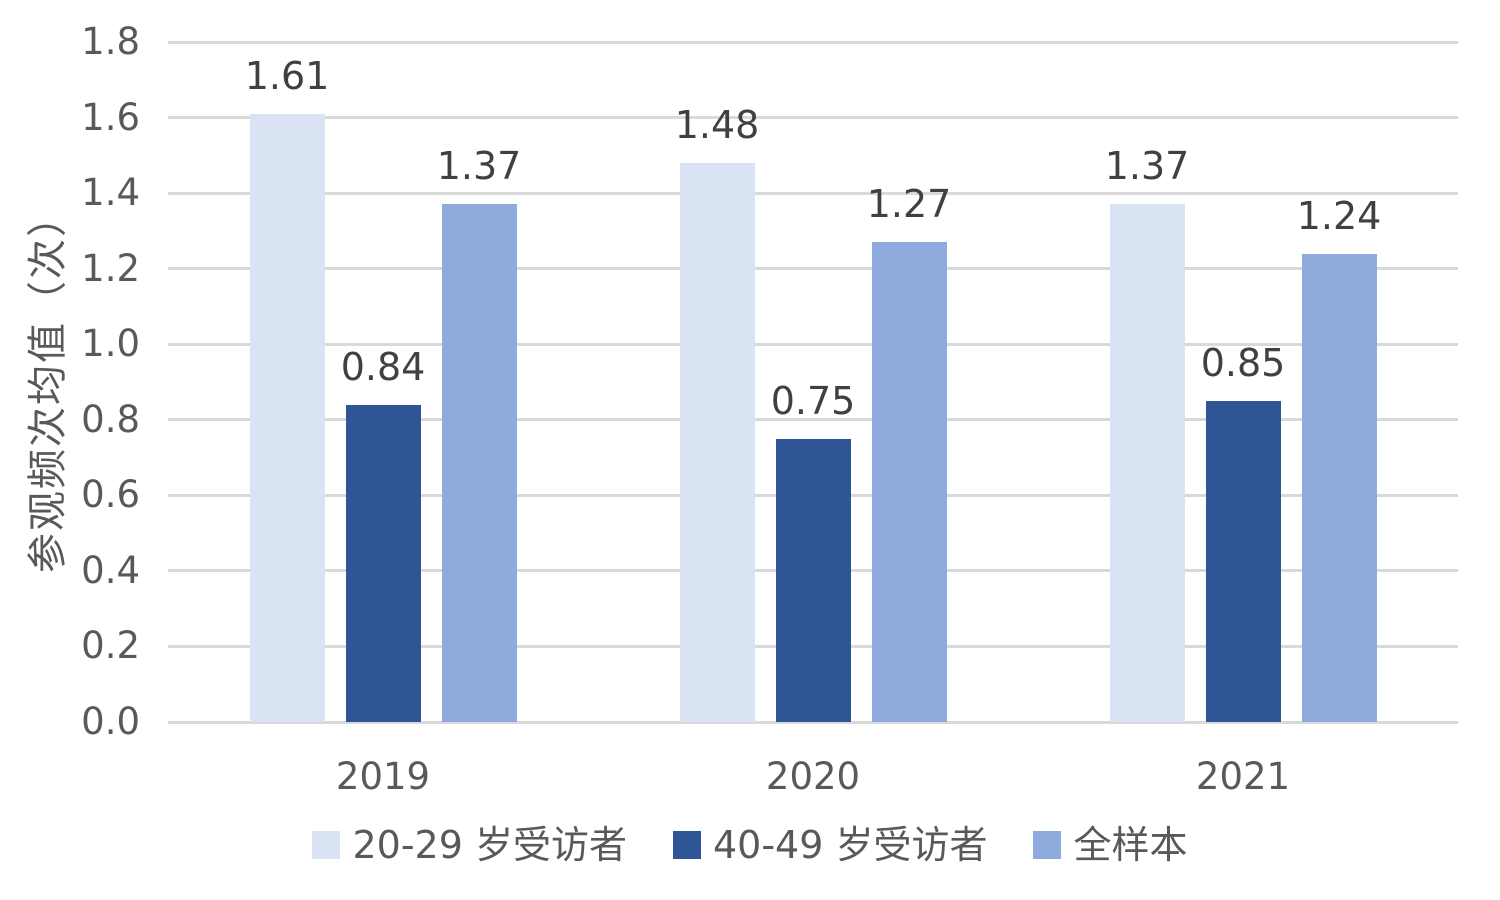 The width and height of the screenshot is (1500, 900). What do you see at coordinates (1130, 845) in the screenshot?
I see `legend-label: 全样本` at bounding box center [1130, 845].